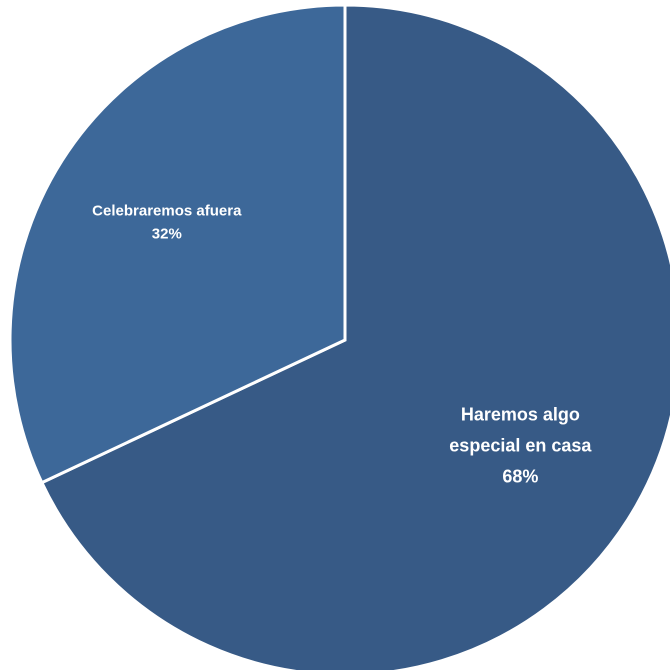 This screenshot has height=670, width=670. Describe the element at coordinates (520, 476) in the screenshot. I see `slice-percent-label: 68%` at that location.